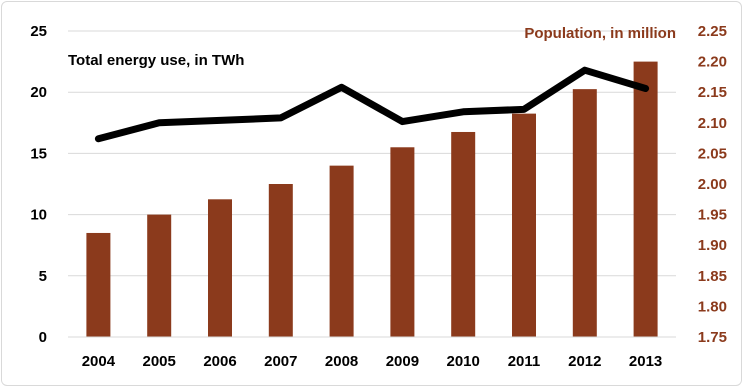 The height and width of the screenshot is (389, 745). I want to click on x-tick-label: 2010, so click(463, 361).